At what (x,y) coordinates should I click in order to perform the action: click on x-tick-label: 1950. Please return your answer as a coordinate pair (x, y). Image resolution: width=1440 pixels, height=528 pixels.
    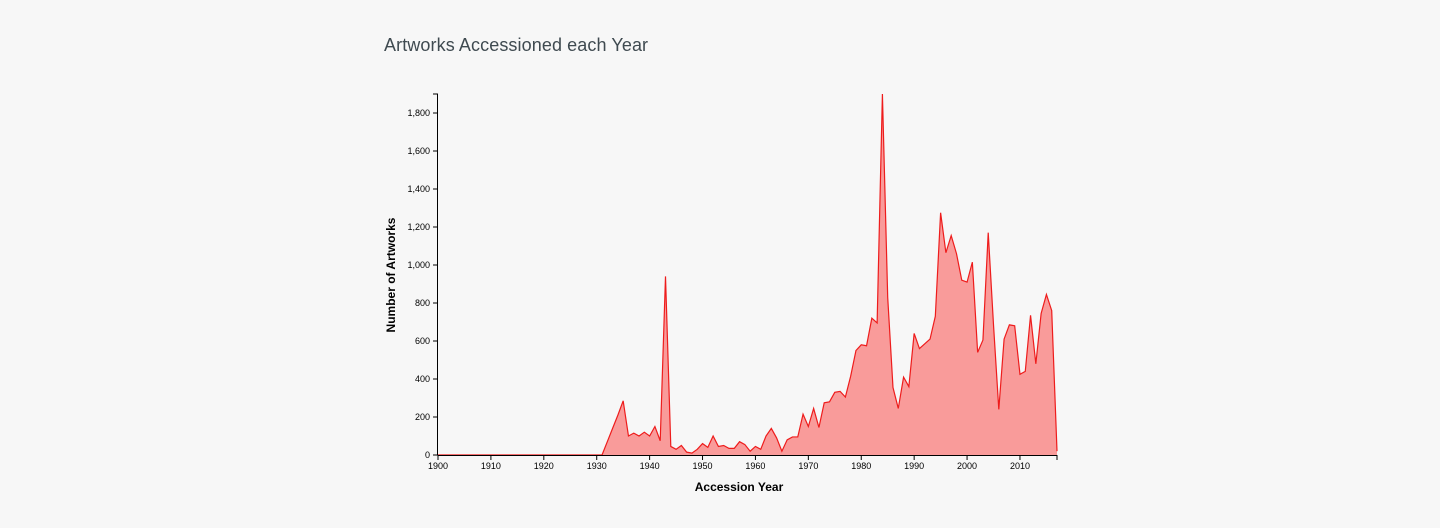
    Looking at the image, I should click on (703, 466).